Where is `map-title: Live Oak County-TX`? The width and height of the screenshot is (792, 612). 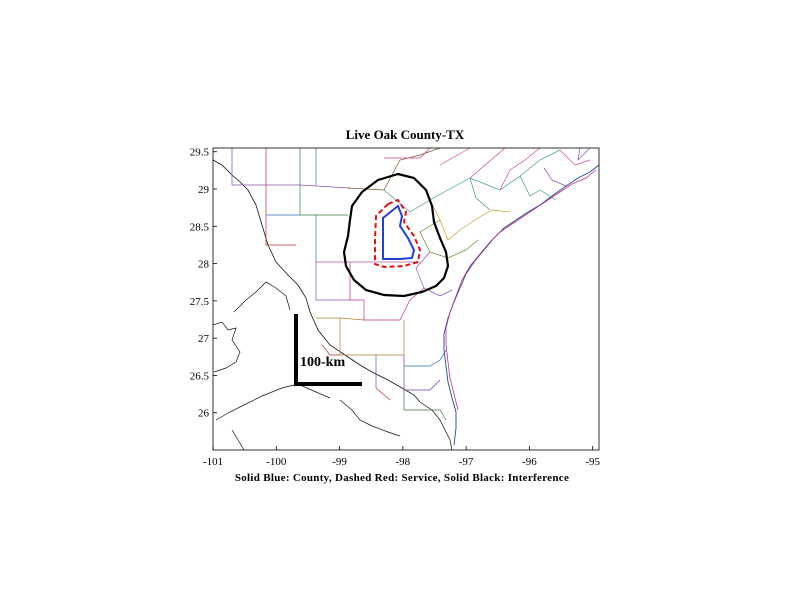 map-title: Live Oak County-TX is located at coordinates (405, 134).